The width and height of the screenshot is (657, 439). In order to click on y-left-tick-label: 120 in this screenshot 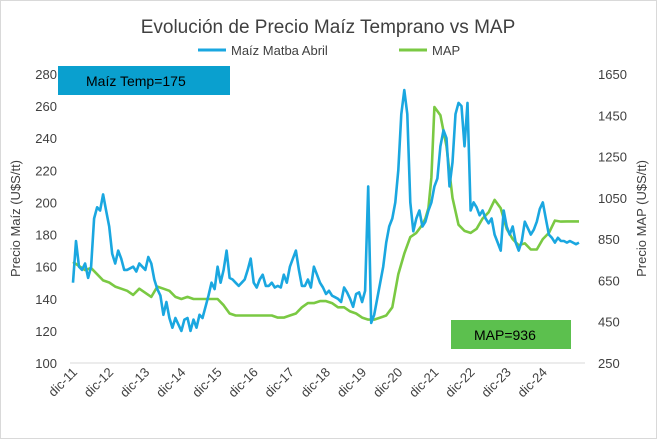, I will do `click(46, 331)`.